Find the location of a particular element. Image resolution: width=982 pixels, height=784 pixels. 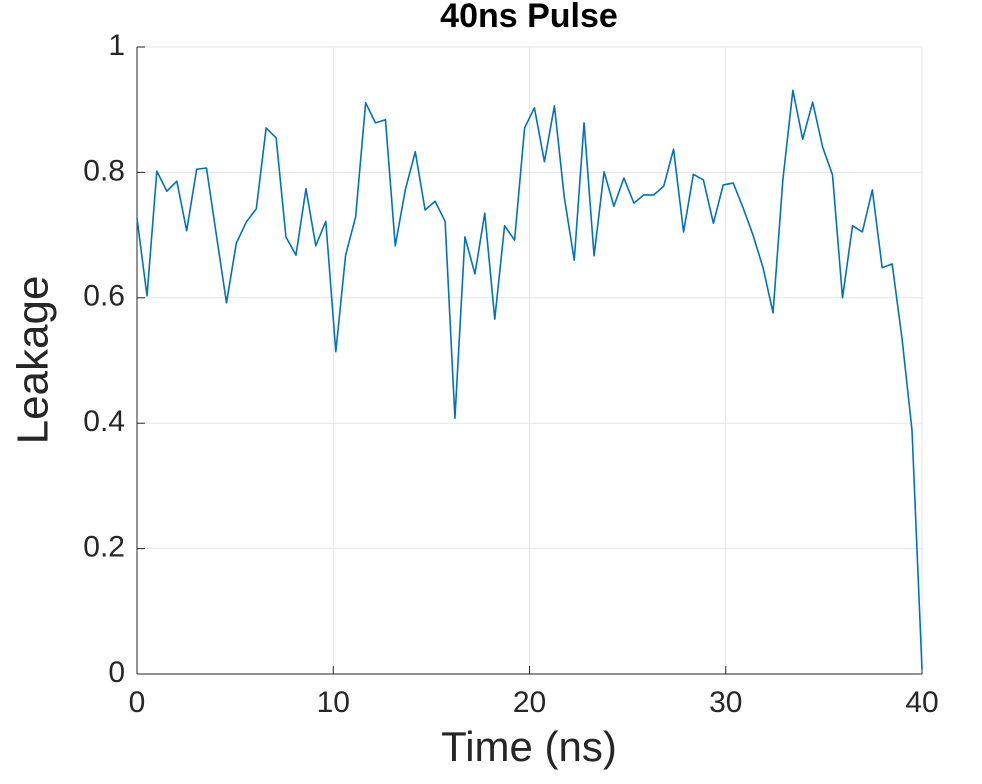

y-tick-label: 0.6 is located at coordinates (104, 296).